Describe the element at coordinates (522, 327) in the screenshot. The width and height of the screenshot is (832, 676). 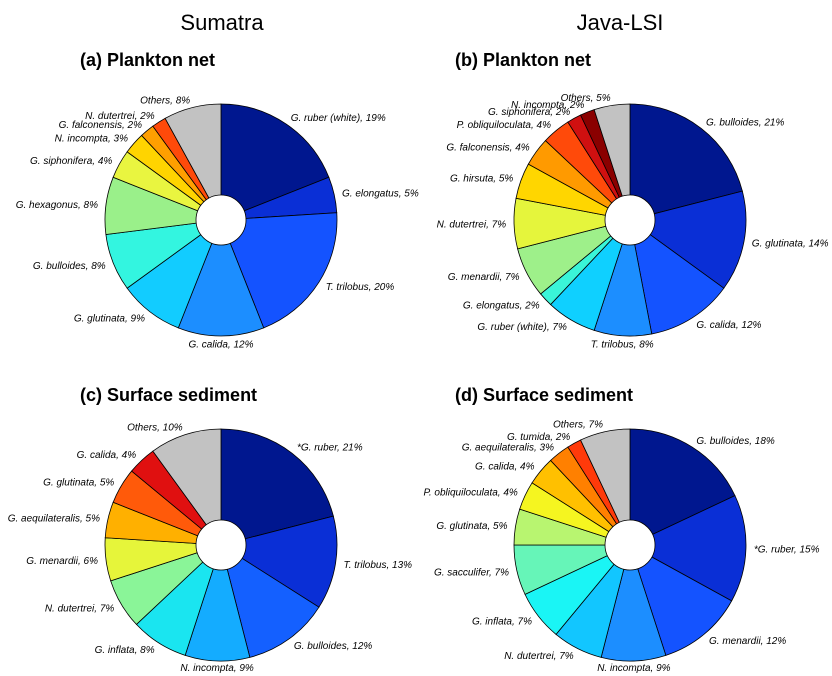
I see `slice-label-g-ruber-white: G. ruber (white), 7%` at that location.